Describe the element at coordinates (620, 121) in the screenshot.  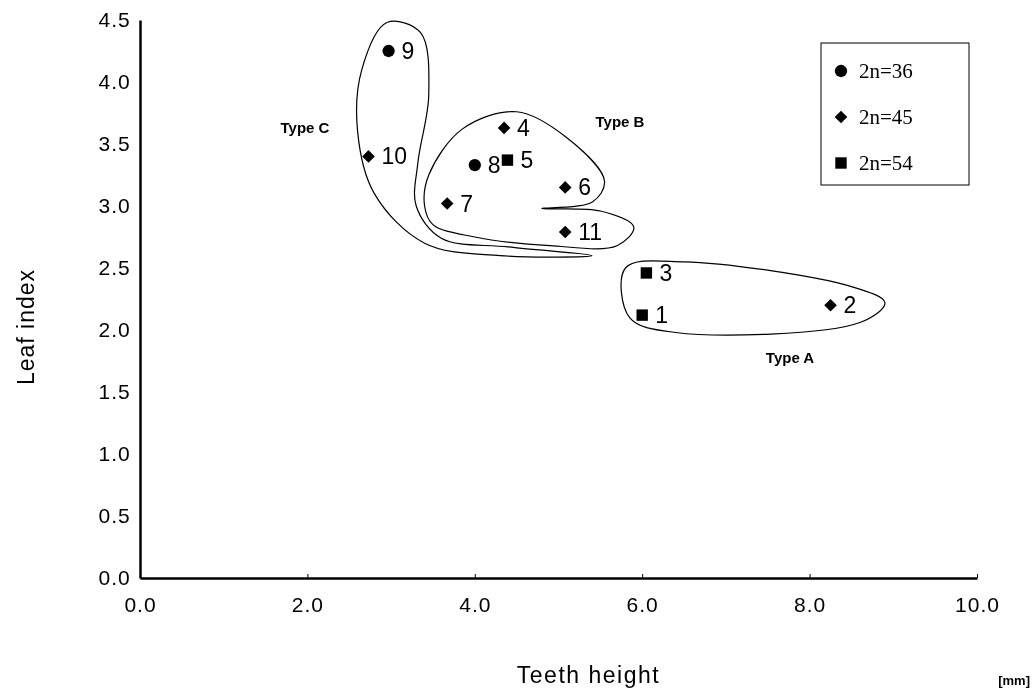
I see `annotation: Type B` at that location.